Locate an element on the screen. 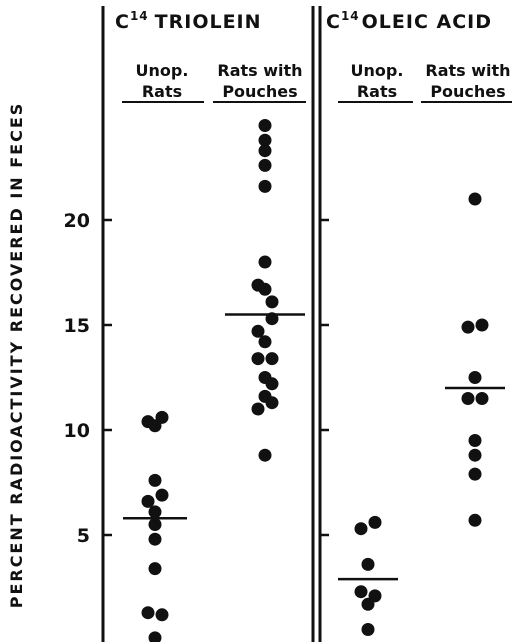 This screenshot has width=524, height=642. panel-title-triolein: C14 TRIOLEIN is located at coordinates (188, 21).